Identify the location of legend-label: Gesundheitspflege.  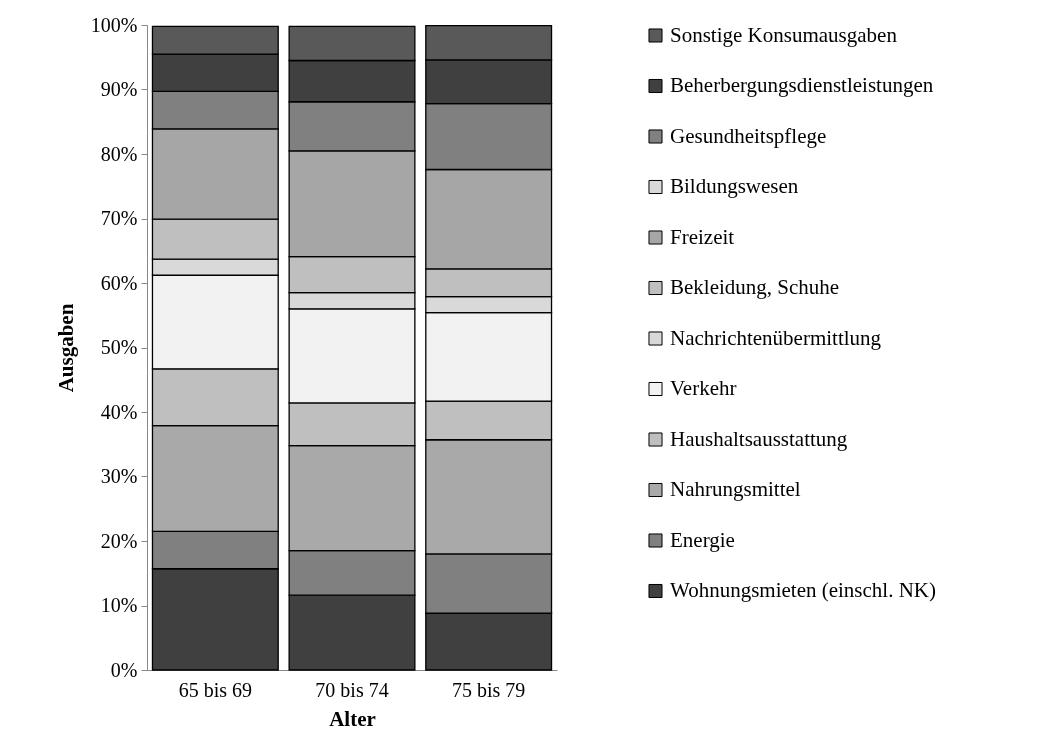
(748, 135).